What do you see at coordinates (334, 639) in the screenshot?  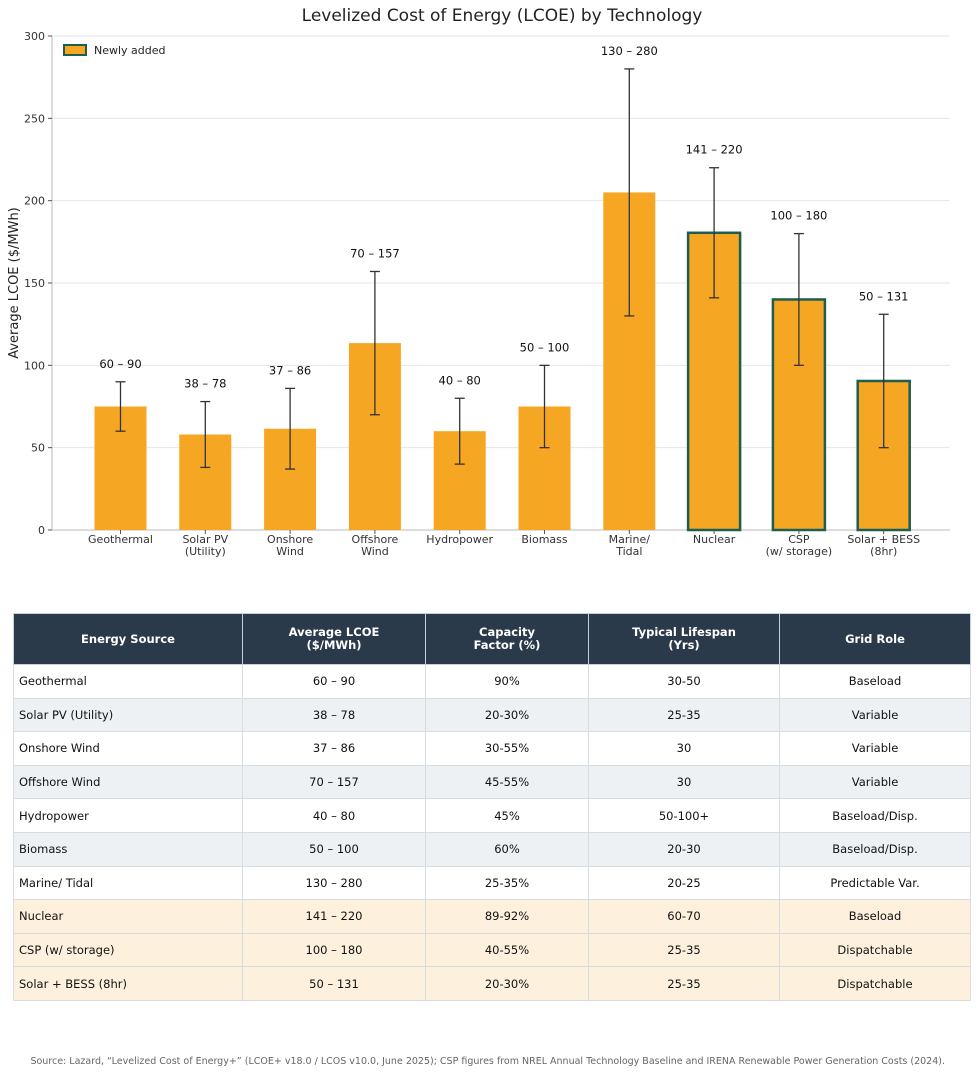 I see `table-header-cell: Average LCOE ($/MWh)` at bounding box center [334, 639].